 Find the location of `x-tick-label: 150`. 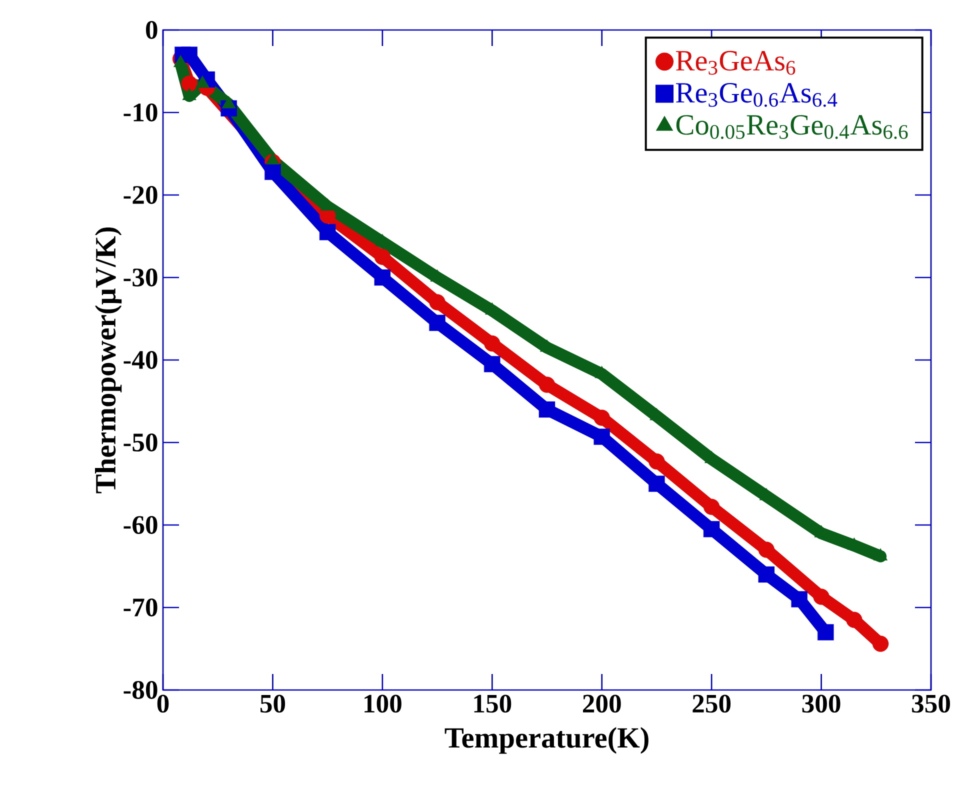

x-tick-label: 150 is located at coordinates (493, 703).